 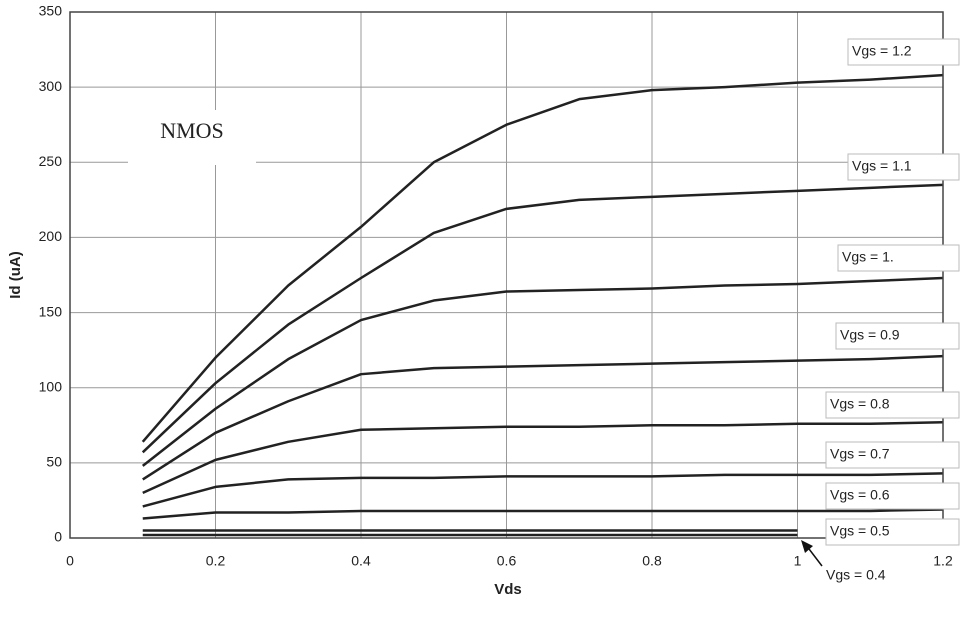 I want to click on y-tick-label: 250, so click(x=51, y=161).